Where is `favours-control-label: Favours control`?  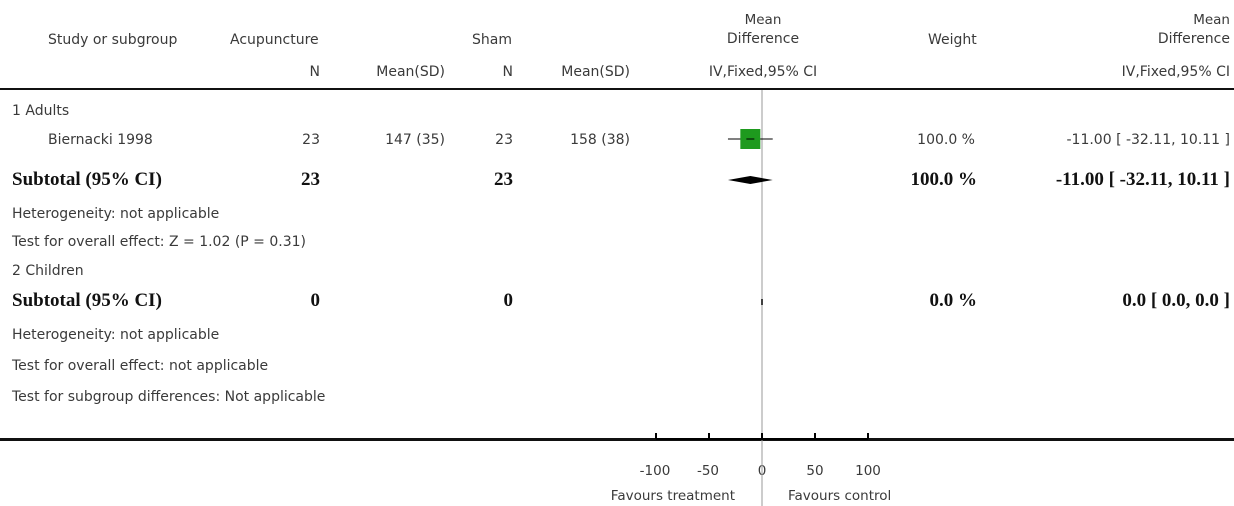 favours-control-label: Favours control is located at coordinates (840, 496).